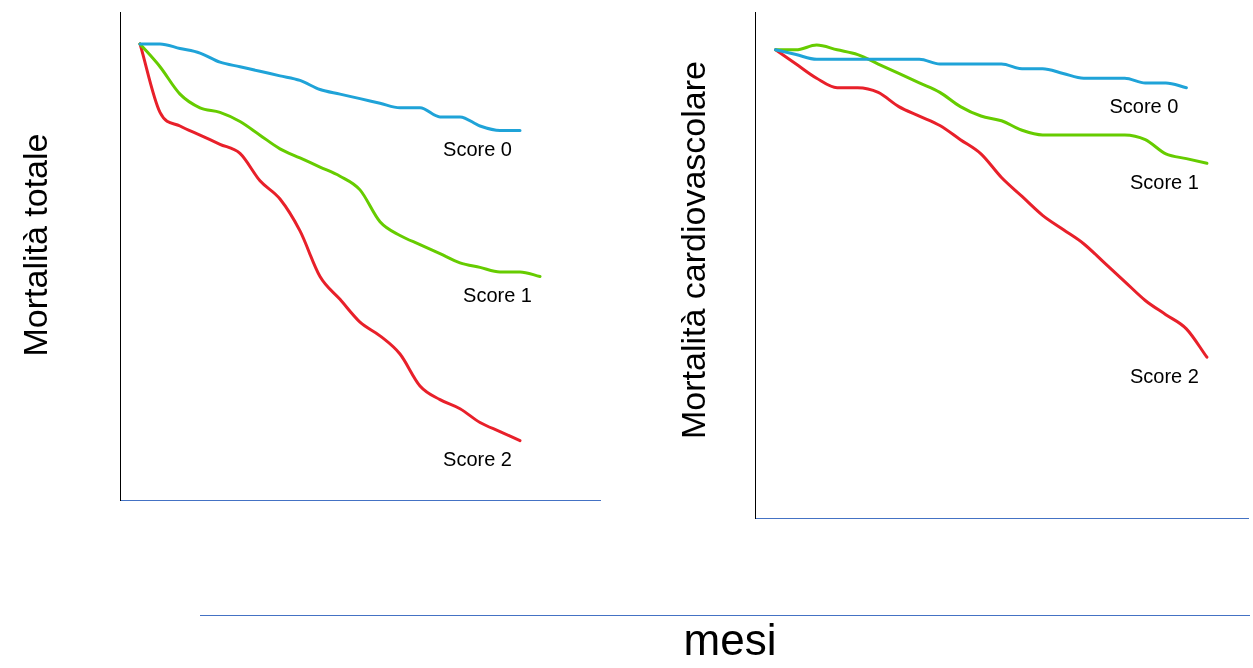 The width and height of the screenshot is (1253, 668). Describe the element at coordinates (35, 245) in the screenshot. I see `y-axis-title: Mortalità totale` at that location.